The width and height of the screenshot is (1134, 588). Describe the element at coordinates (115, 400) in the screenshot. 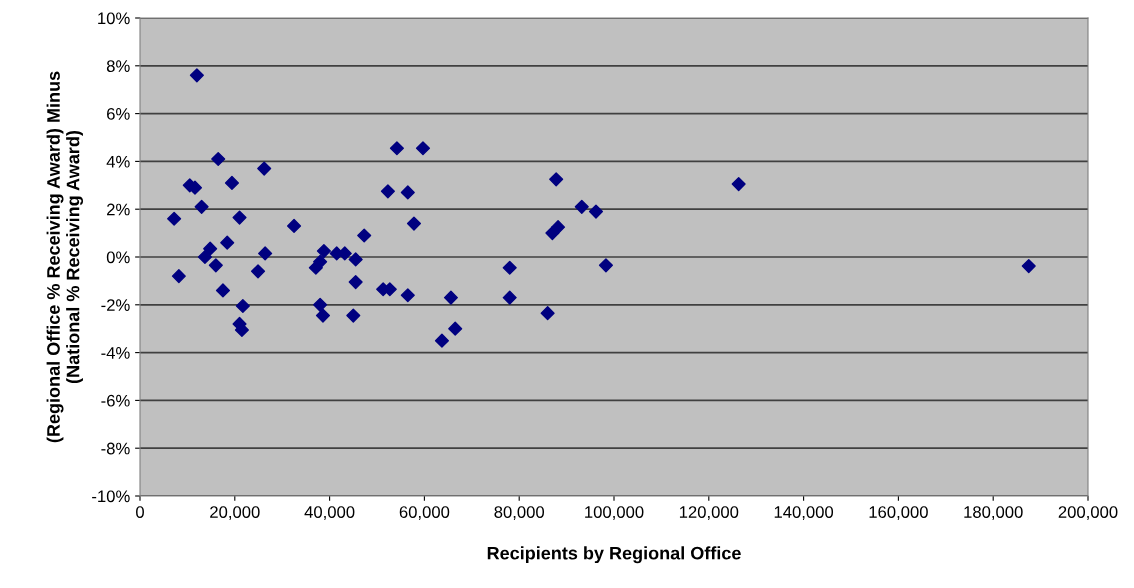

I see `y-tick-label: -6%` at that location.